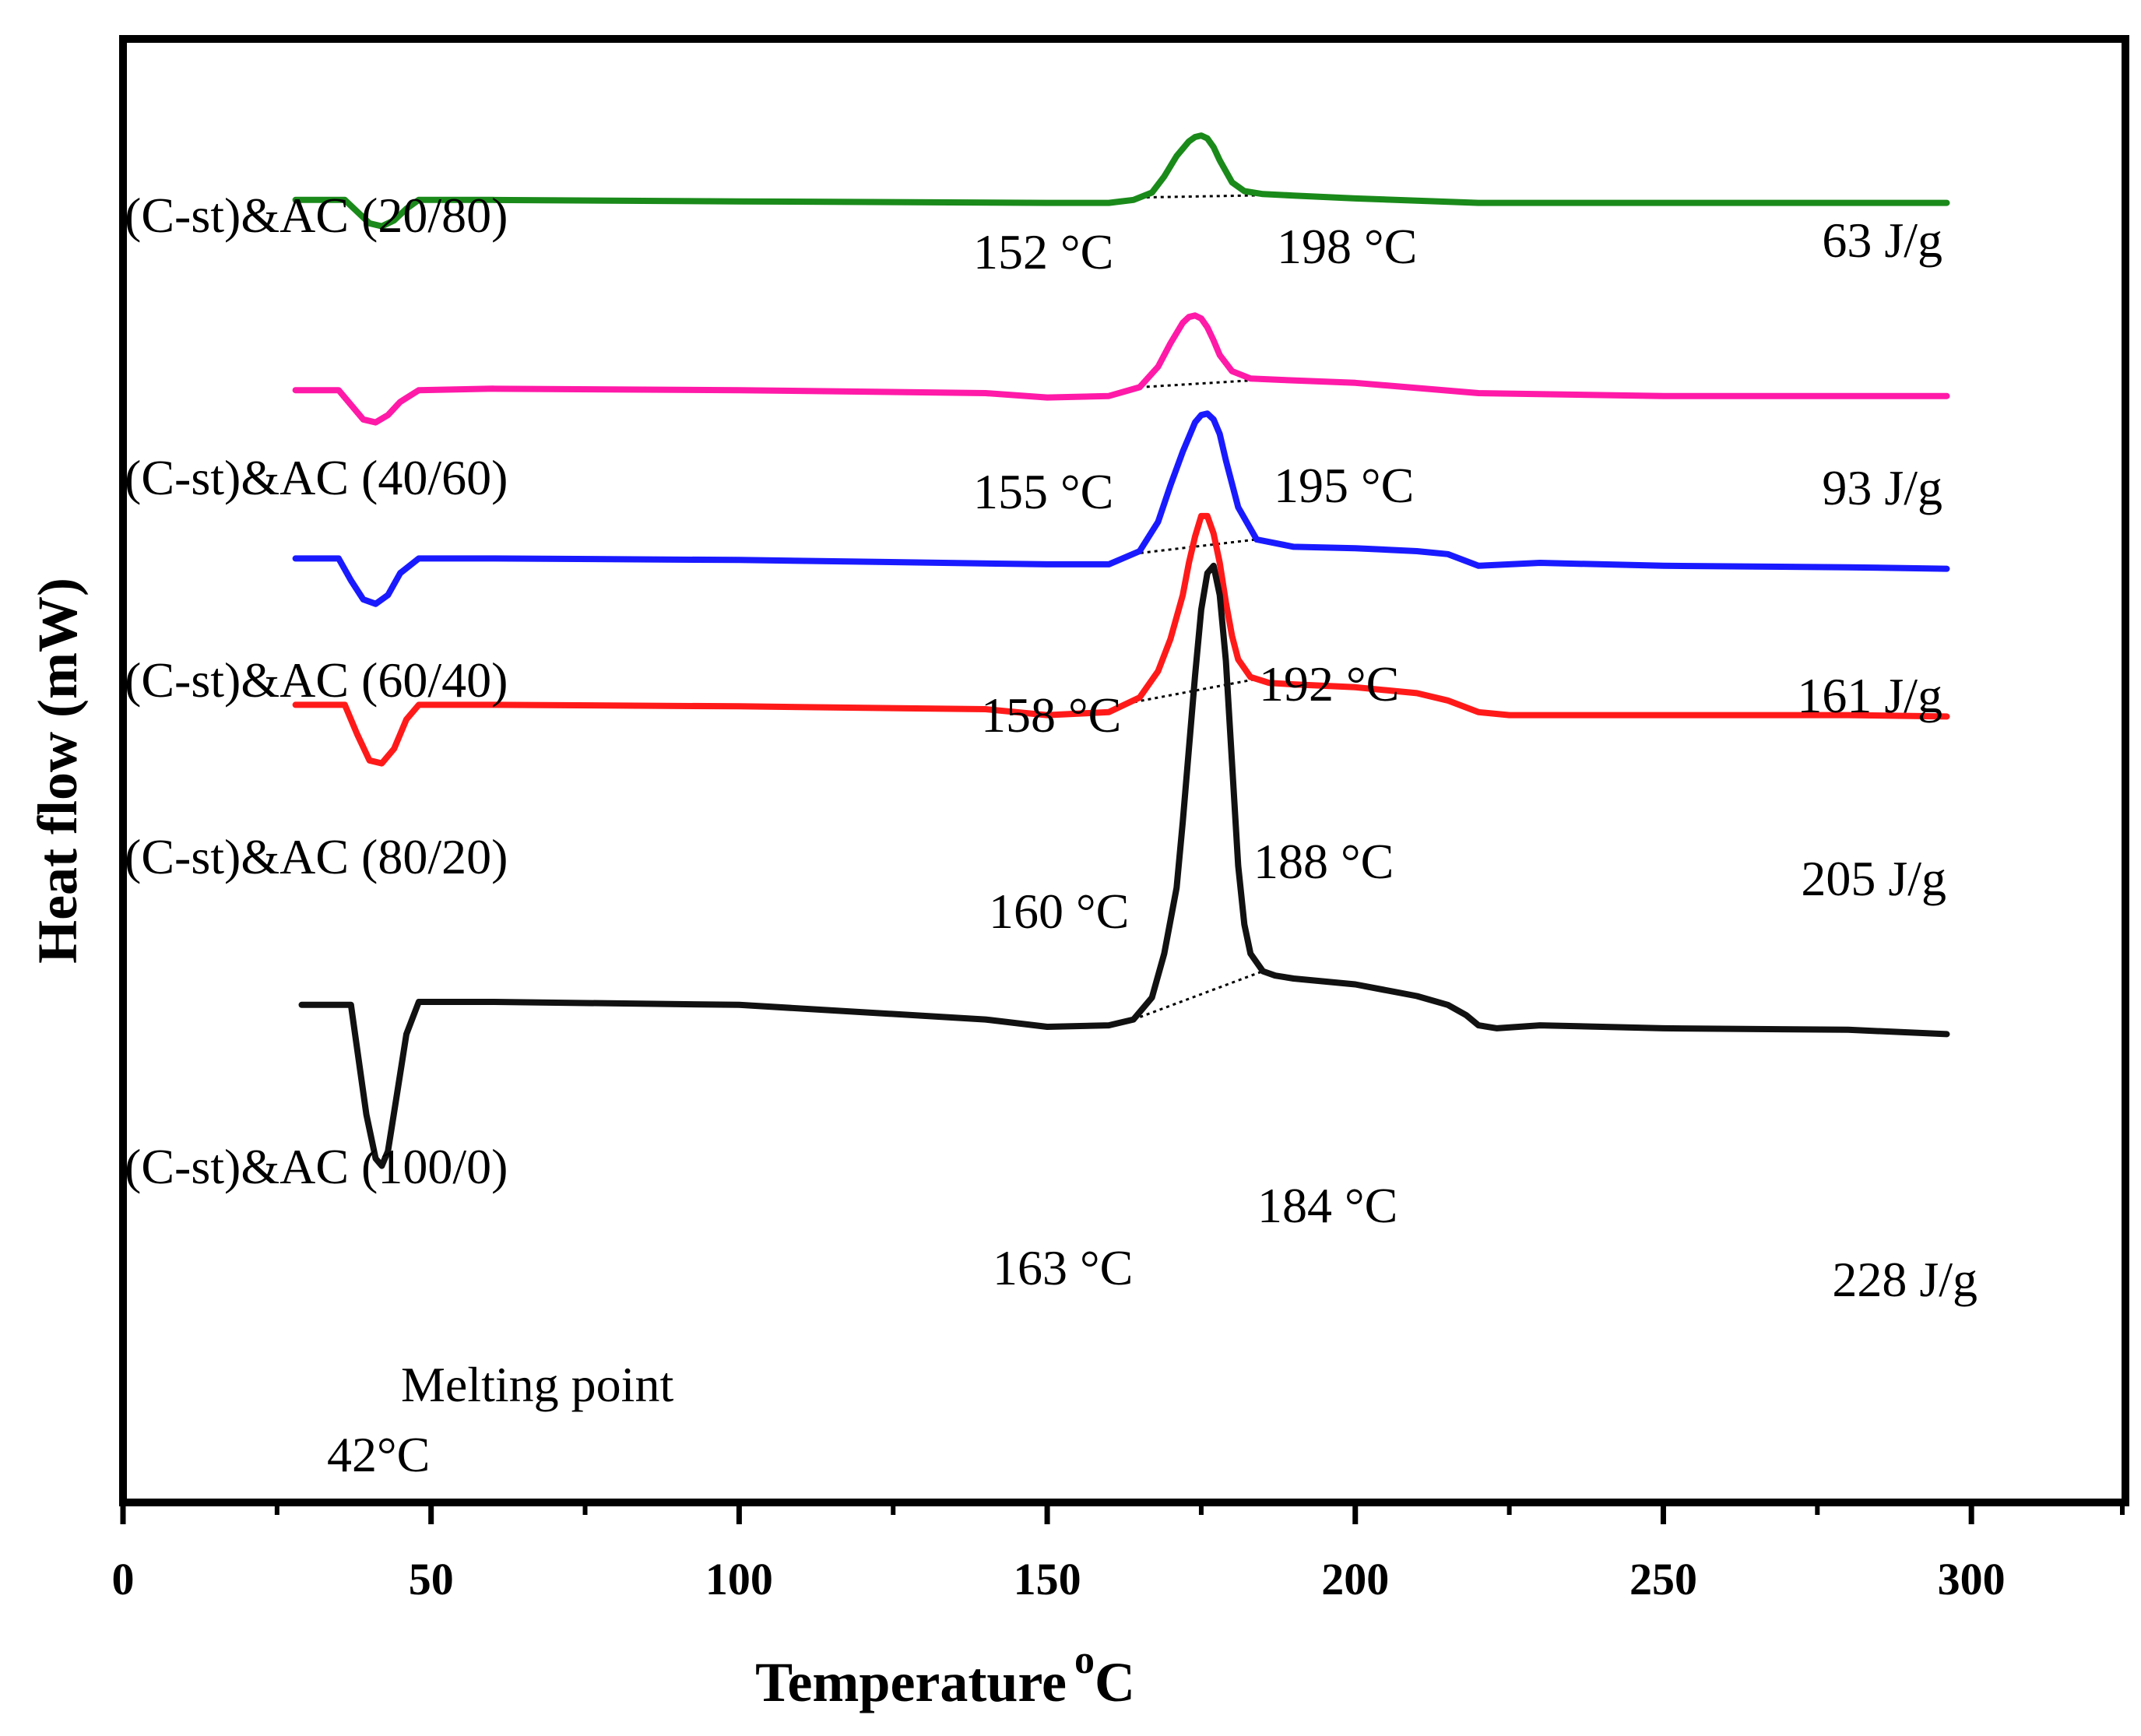 This screenshot has width=2141, height=1736. I want to click on endset-temperature-label: 195 °C, so click(1344, 485).